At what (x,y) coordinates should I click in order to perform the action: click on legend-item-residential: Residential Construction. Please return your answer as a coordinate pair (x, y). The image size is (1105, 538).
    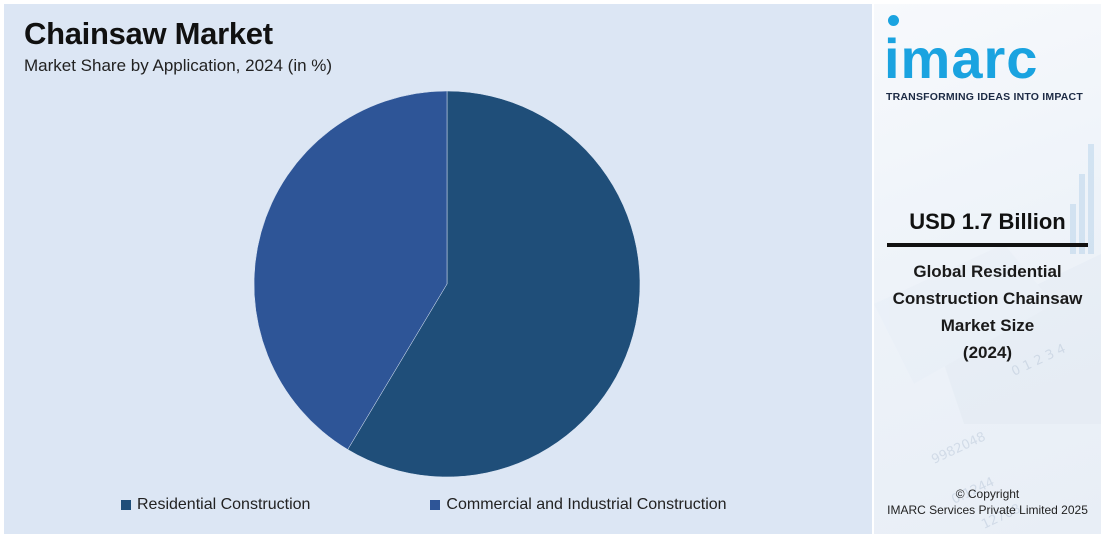
    Looking at the image, I should click on (215, 505).